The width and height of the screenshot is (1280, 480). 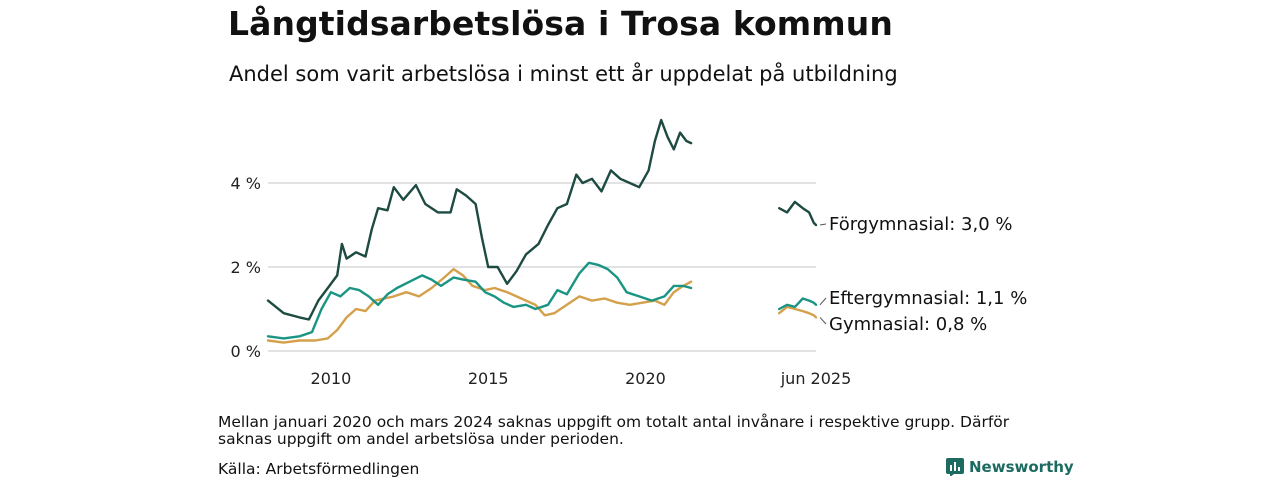 What do you see at coordinates (645, 378) in the screenshot?
I see `x-tick-label: 2020` at bounding box center [645, 378].